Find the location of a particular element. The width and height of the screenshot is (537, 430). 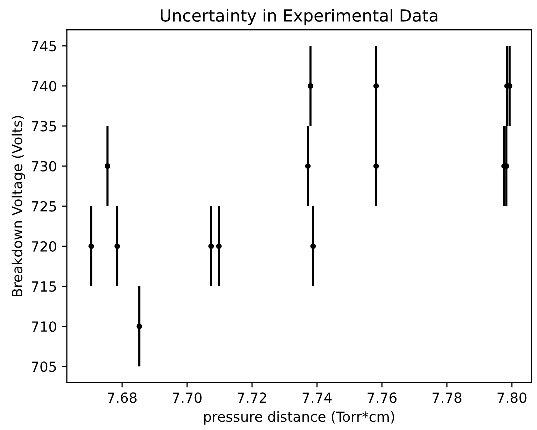

x-tick-label: 7.76 is located at coordinates (382, 398).